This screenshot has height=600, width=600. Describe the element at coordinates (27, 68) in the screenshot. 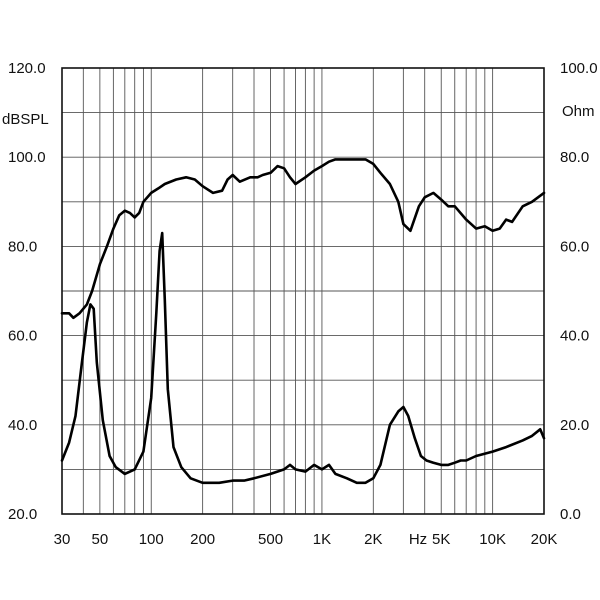

I see `y-tick-label-left: 120.0` at that location.